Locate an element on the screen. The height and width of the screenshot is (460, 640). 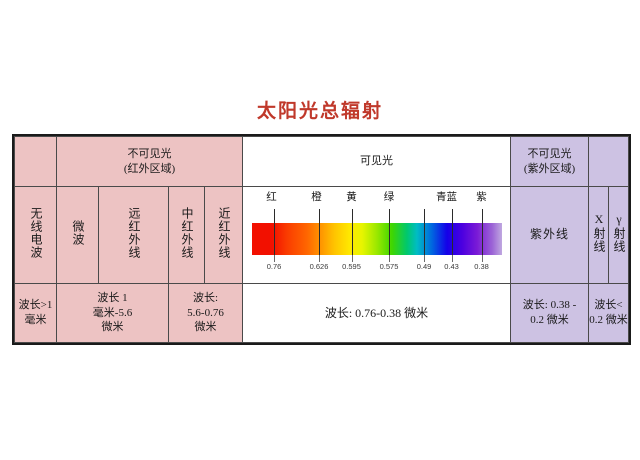
spectrum-ticks-top is located at coordinates (377, 216).